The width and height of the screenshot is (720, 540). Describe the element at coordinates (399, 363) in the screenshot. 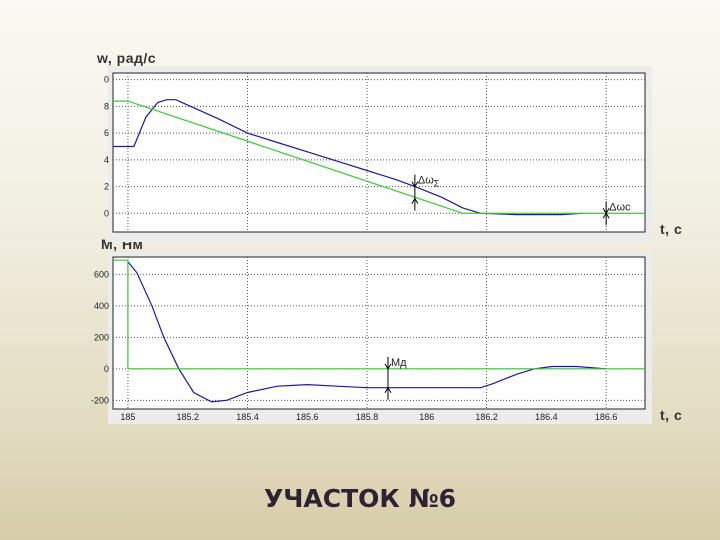

I see `annotation-label: Mд` at that location.